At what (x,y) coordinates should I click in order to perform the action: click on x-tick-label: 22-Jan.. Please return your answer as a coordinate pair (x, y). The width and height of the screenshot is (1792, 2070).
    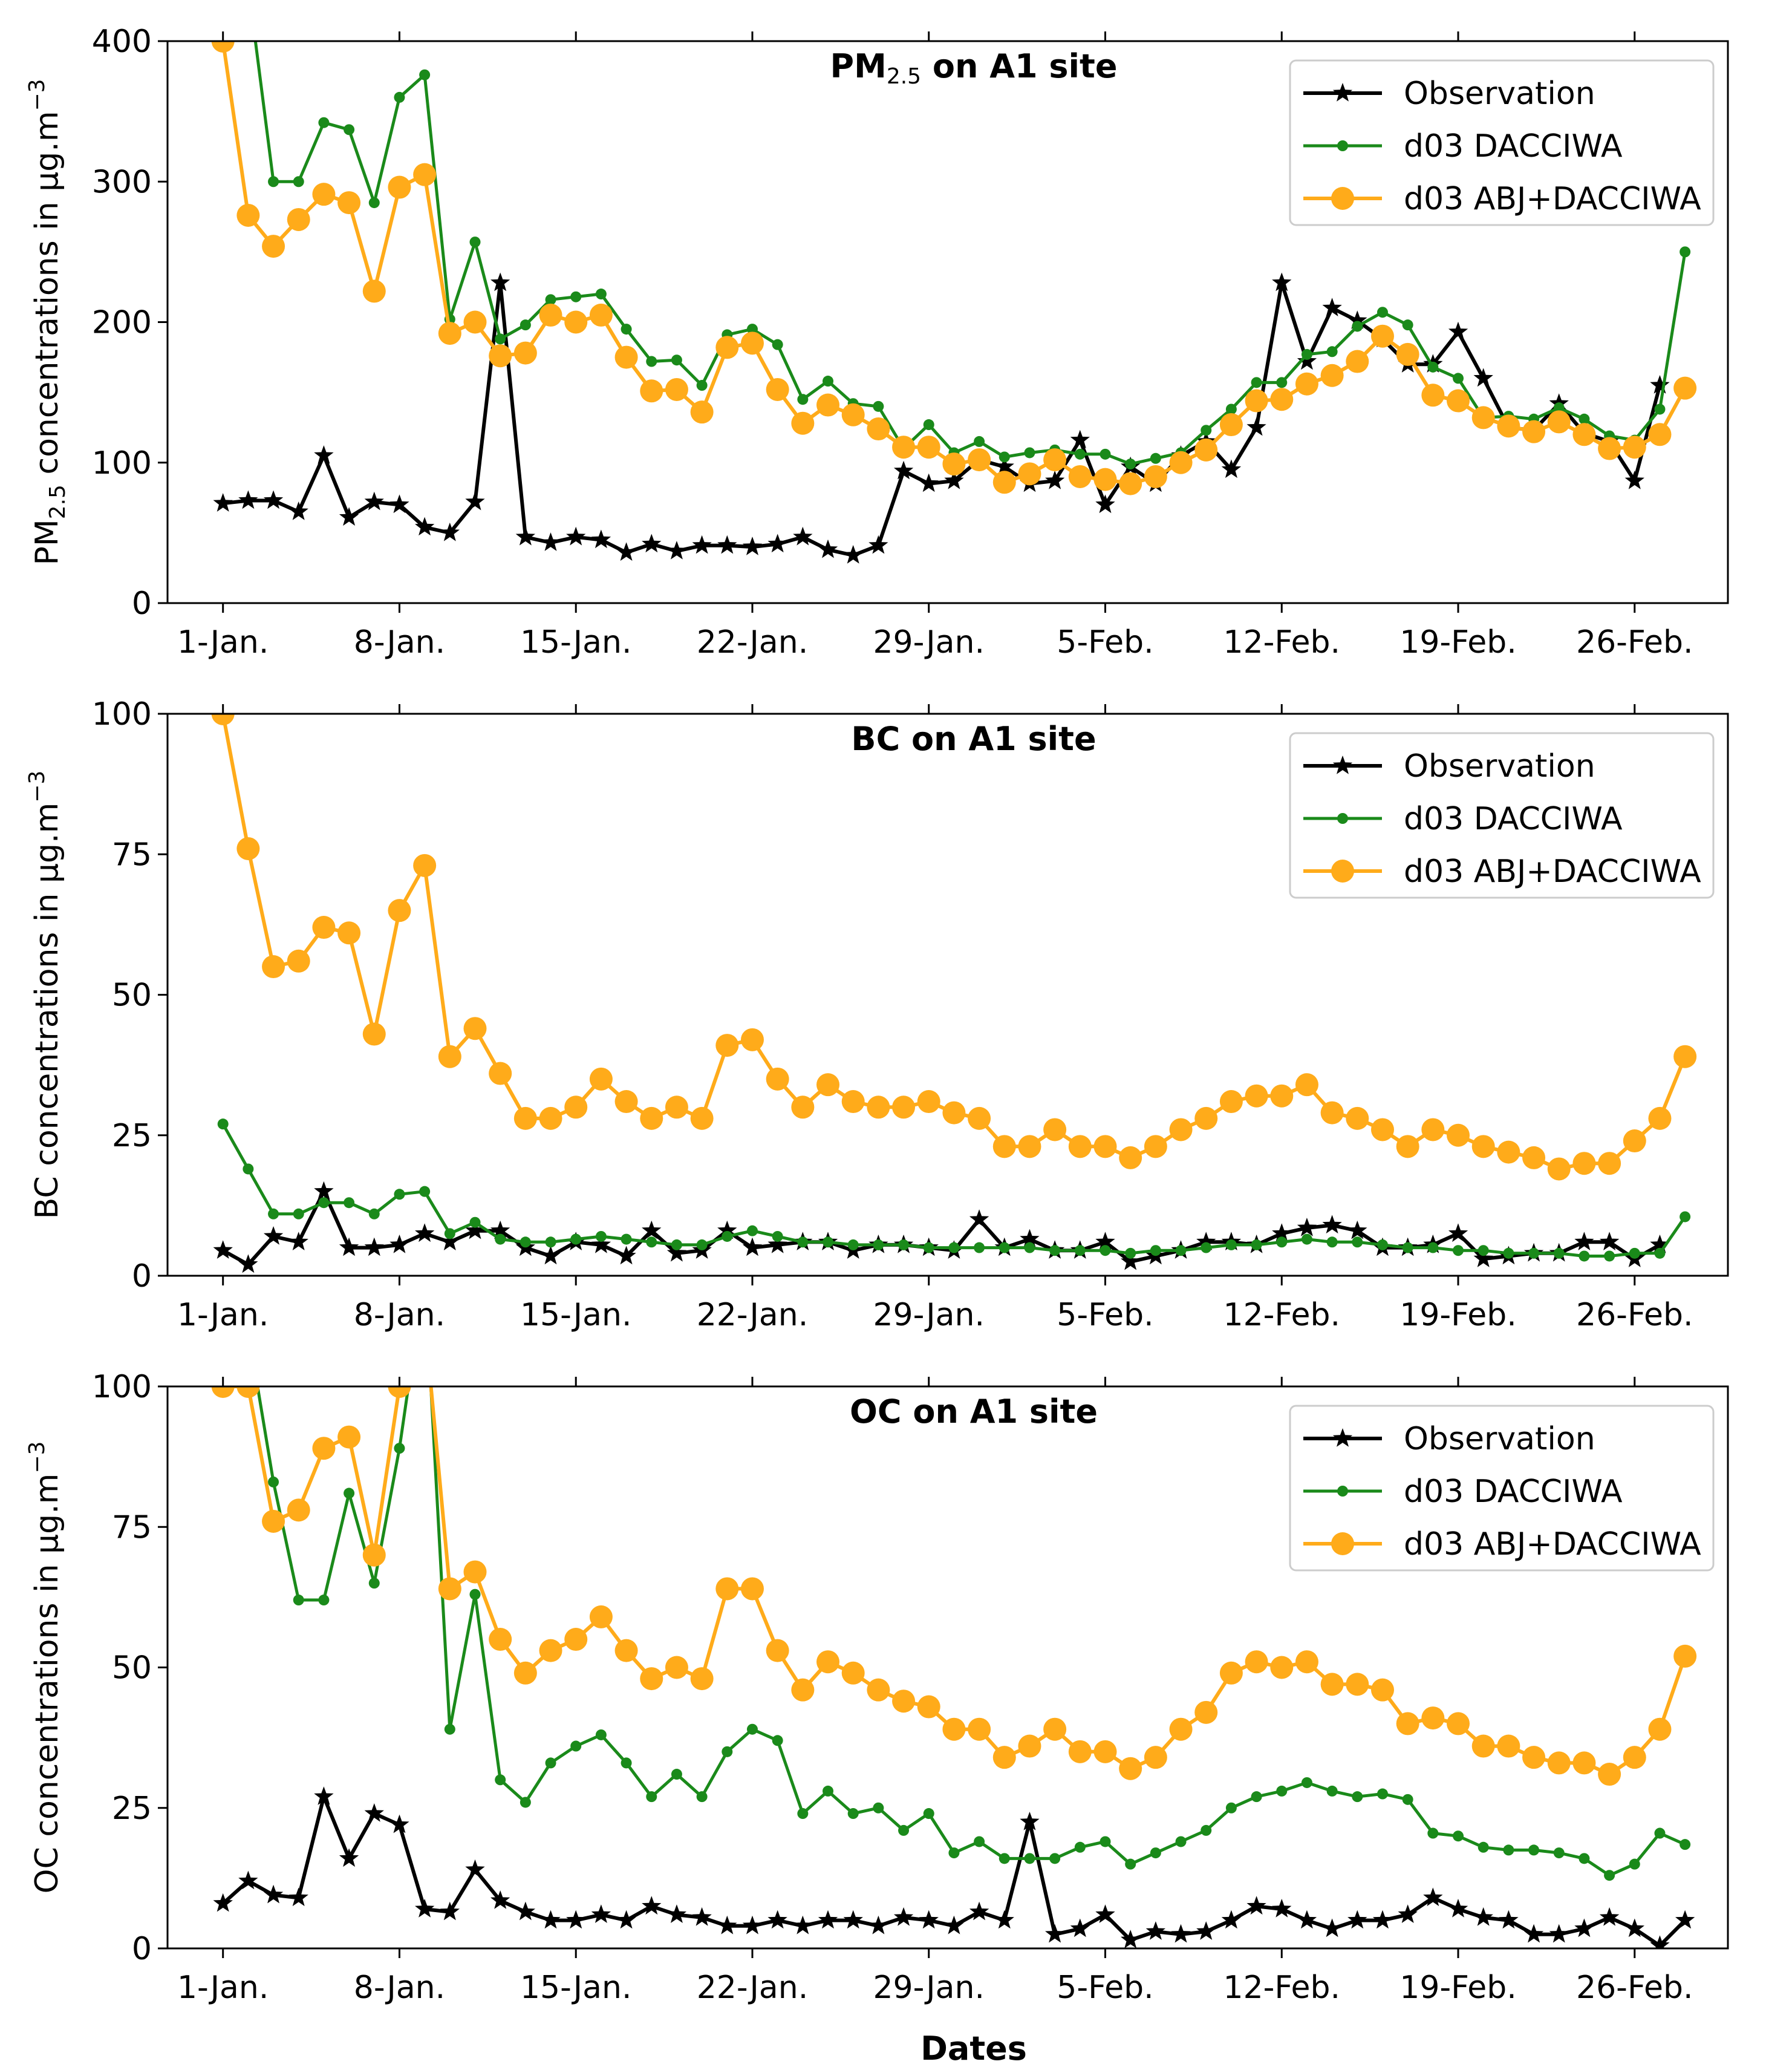
    Looking at the image, I should click on (753, 1315).